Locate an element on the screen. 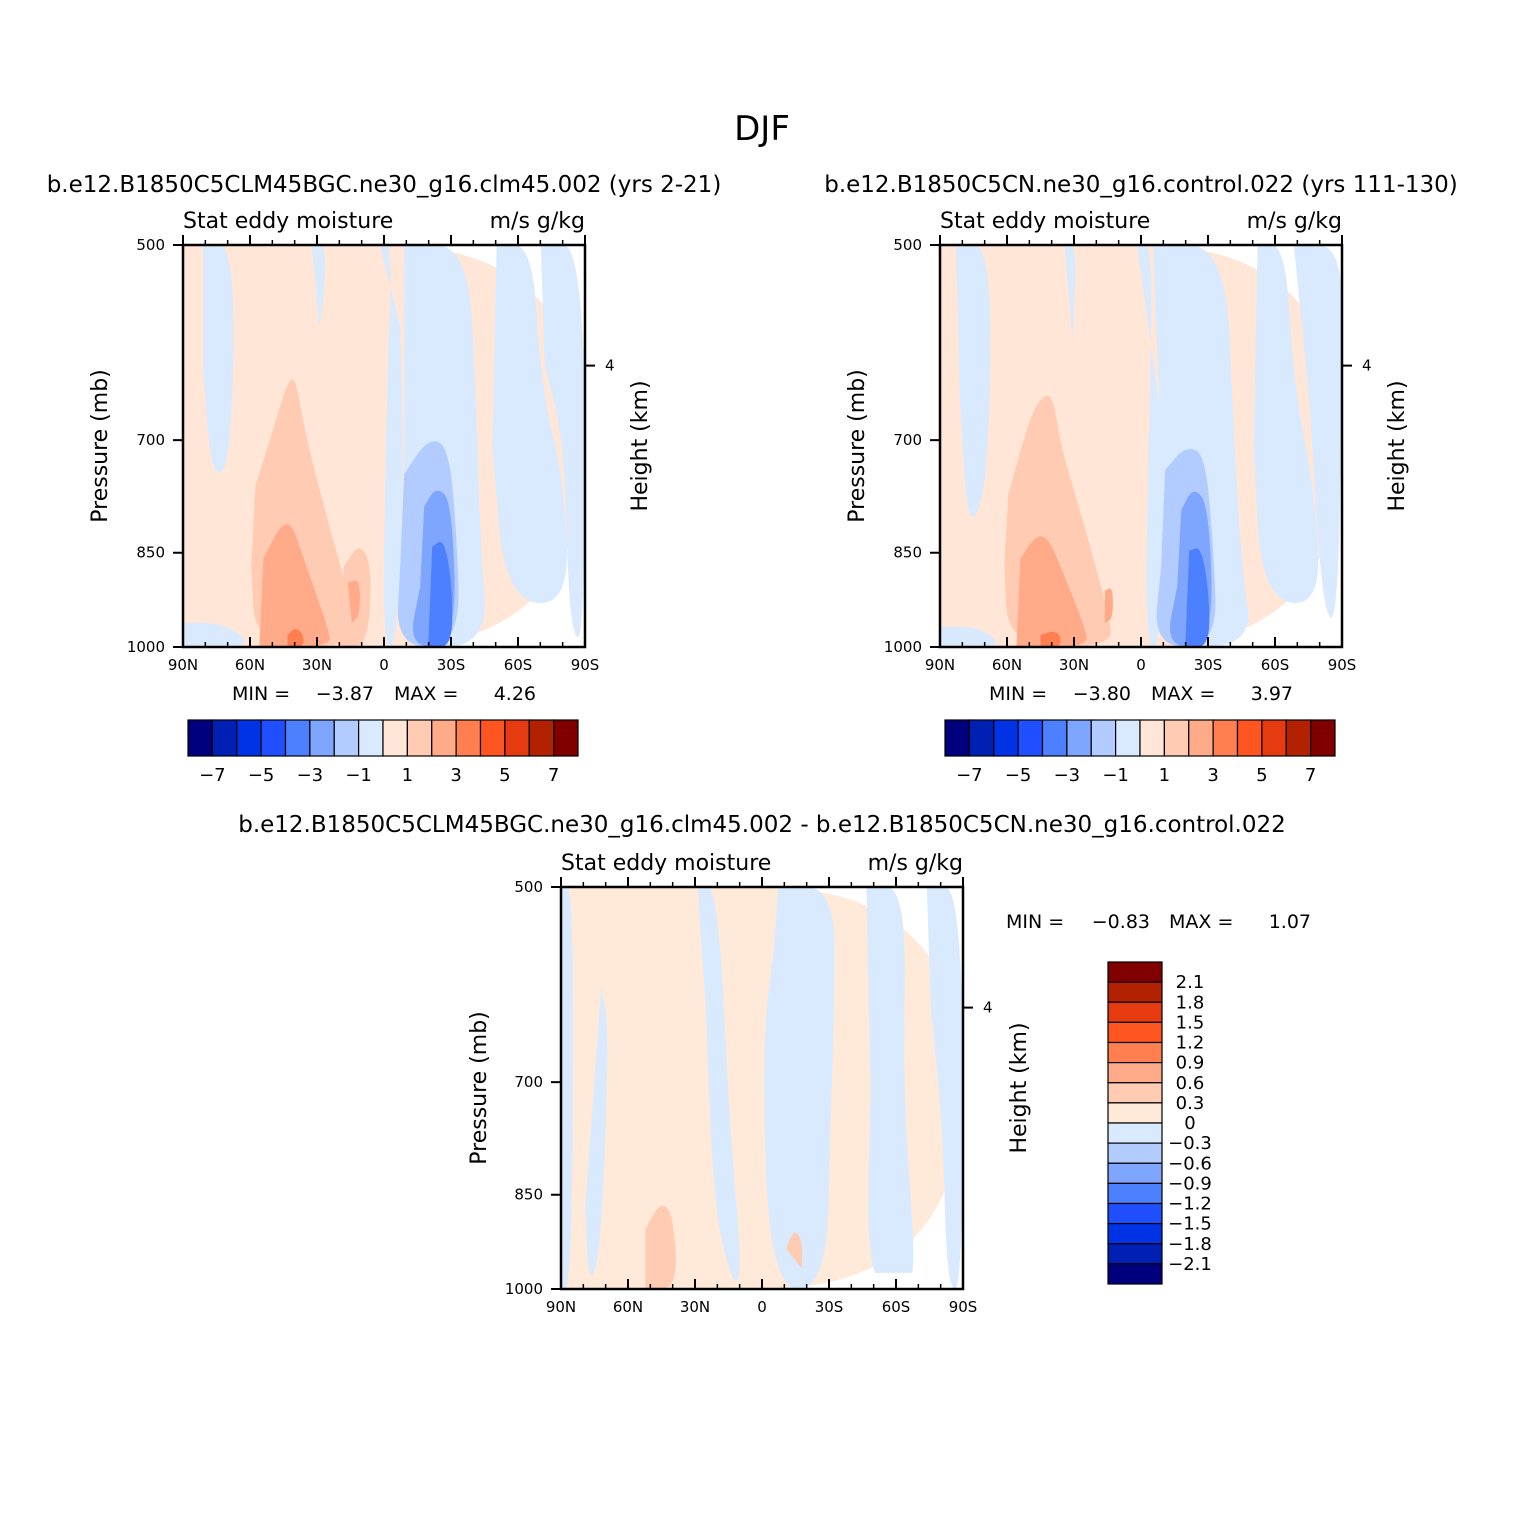 The image size is (1525, 1525). panel-difference-contour-field: 90N 60N 30N 0 30S 60S 90S 500 700 850 1000 4 is located at coordinates (749, 1096).